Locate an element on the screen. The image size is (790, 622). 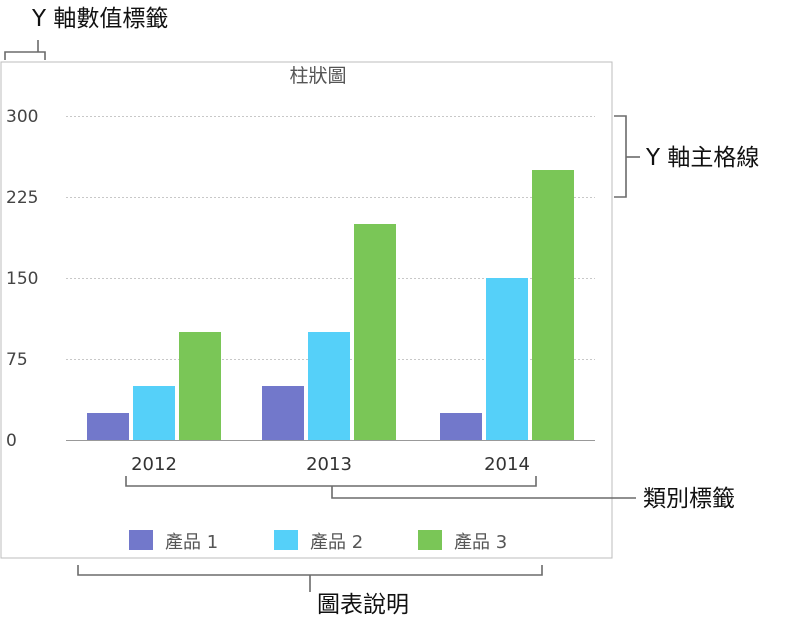
callout-y-value-labels-text: Y 軸數值標籤 is located at coordinates (99, 19).